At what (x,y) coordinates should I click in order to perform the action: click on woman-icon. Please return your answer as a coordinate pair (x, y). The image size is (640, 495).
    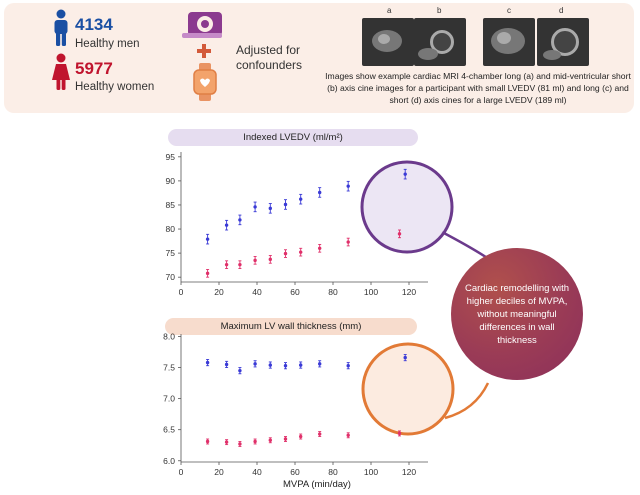
    Looking at the image, I should click on (61, 71).